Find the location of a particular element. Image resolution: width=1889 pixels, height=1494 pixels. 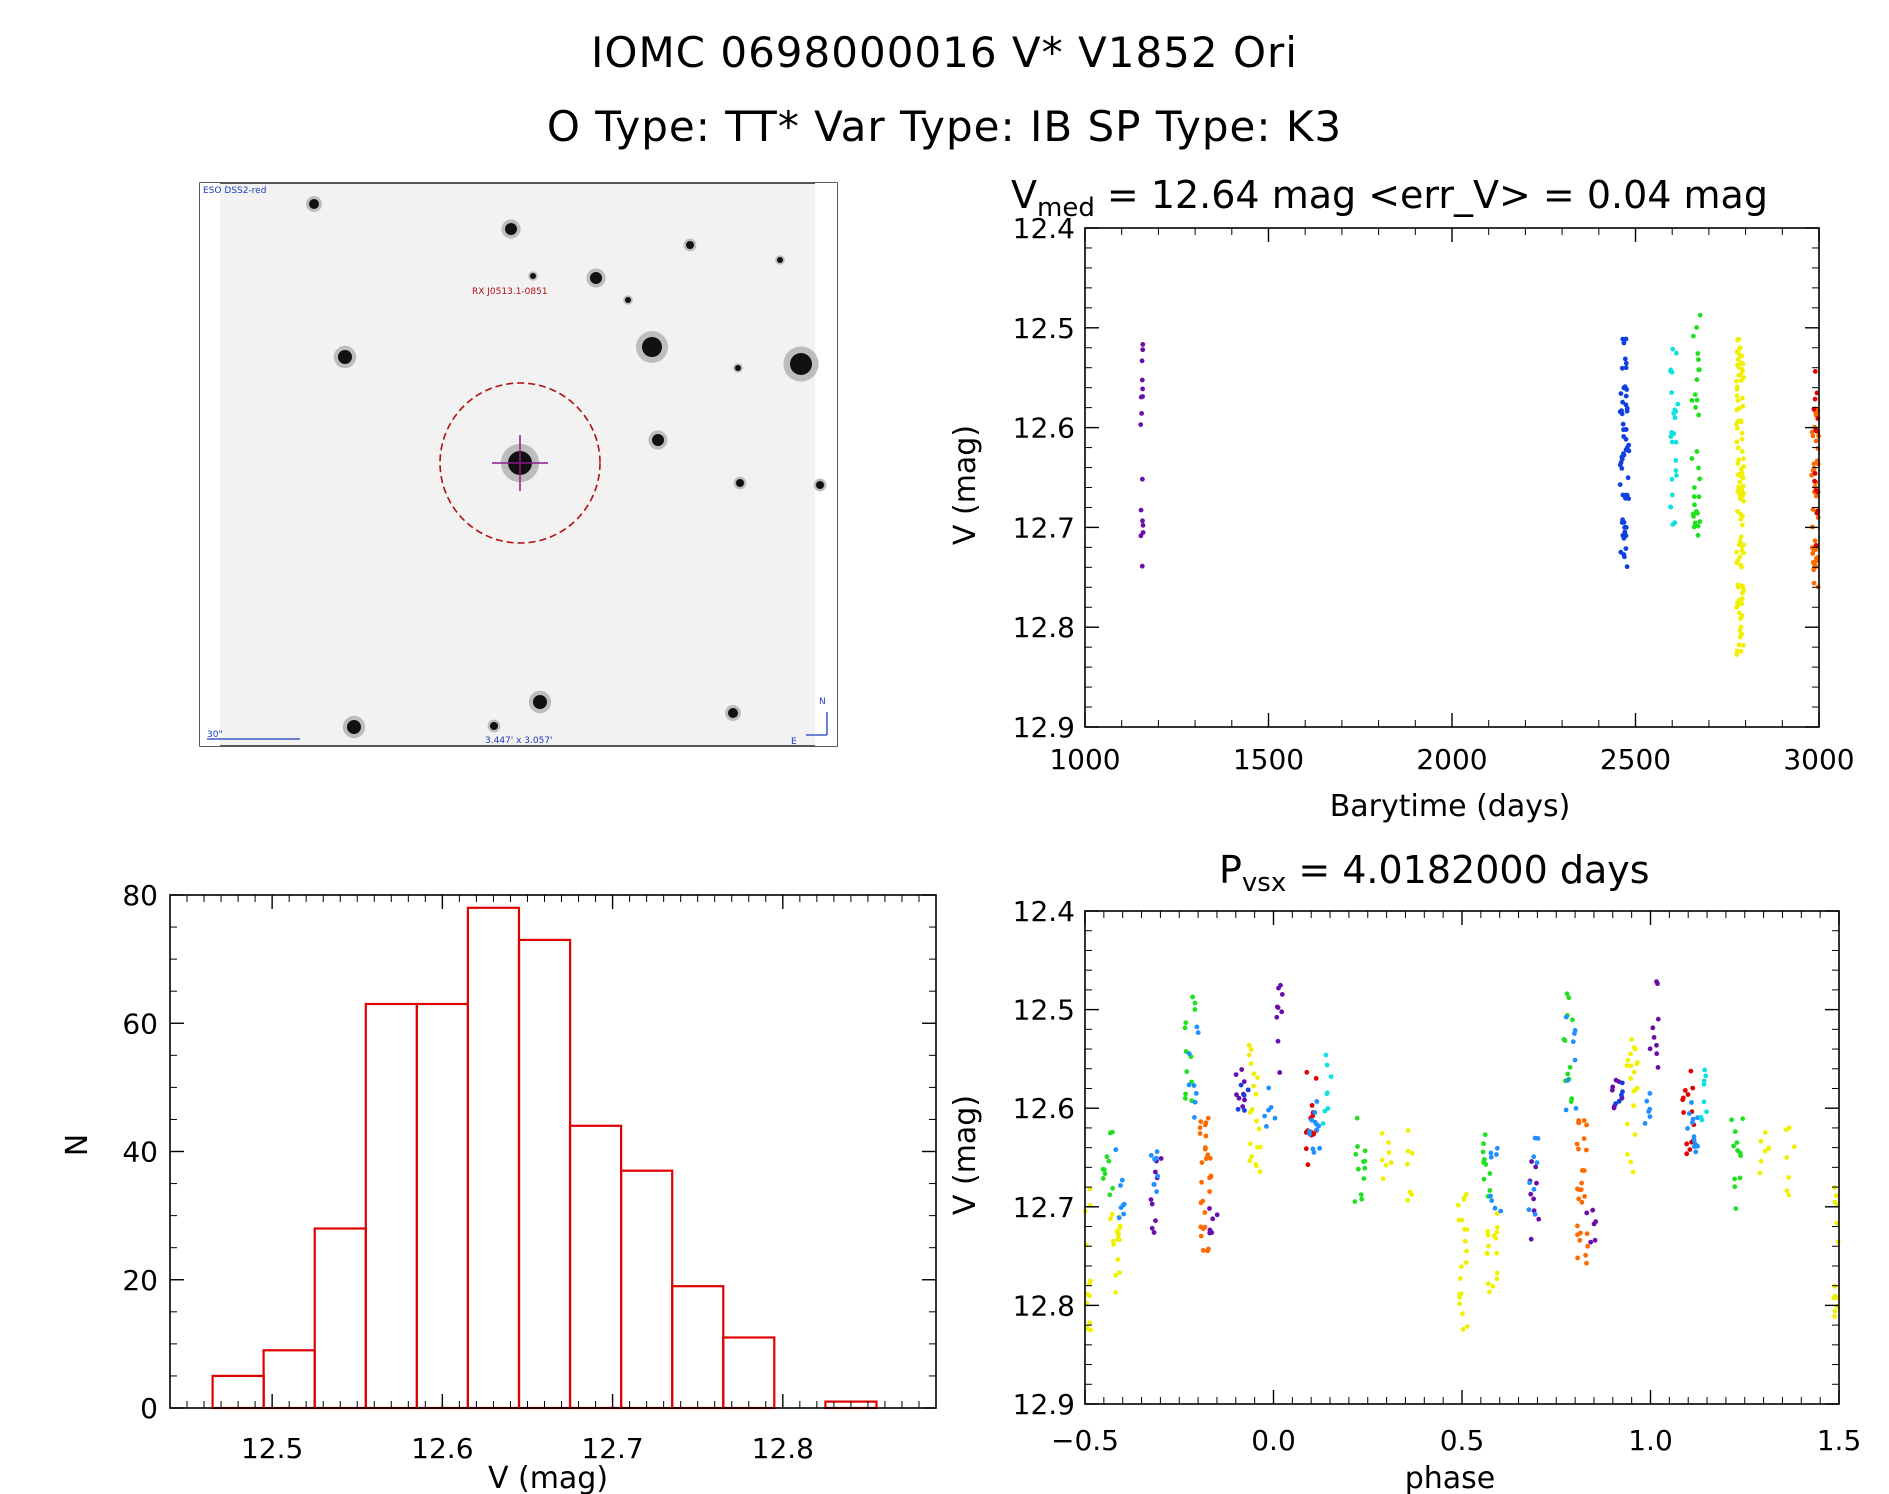

hist-ylabel: N is located at coordinates (77, 1145).